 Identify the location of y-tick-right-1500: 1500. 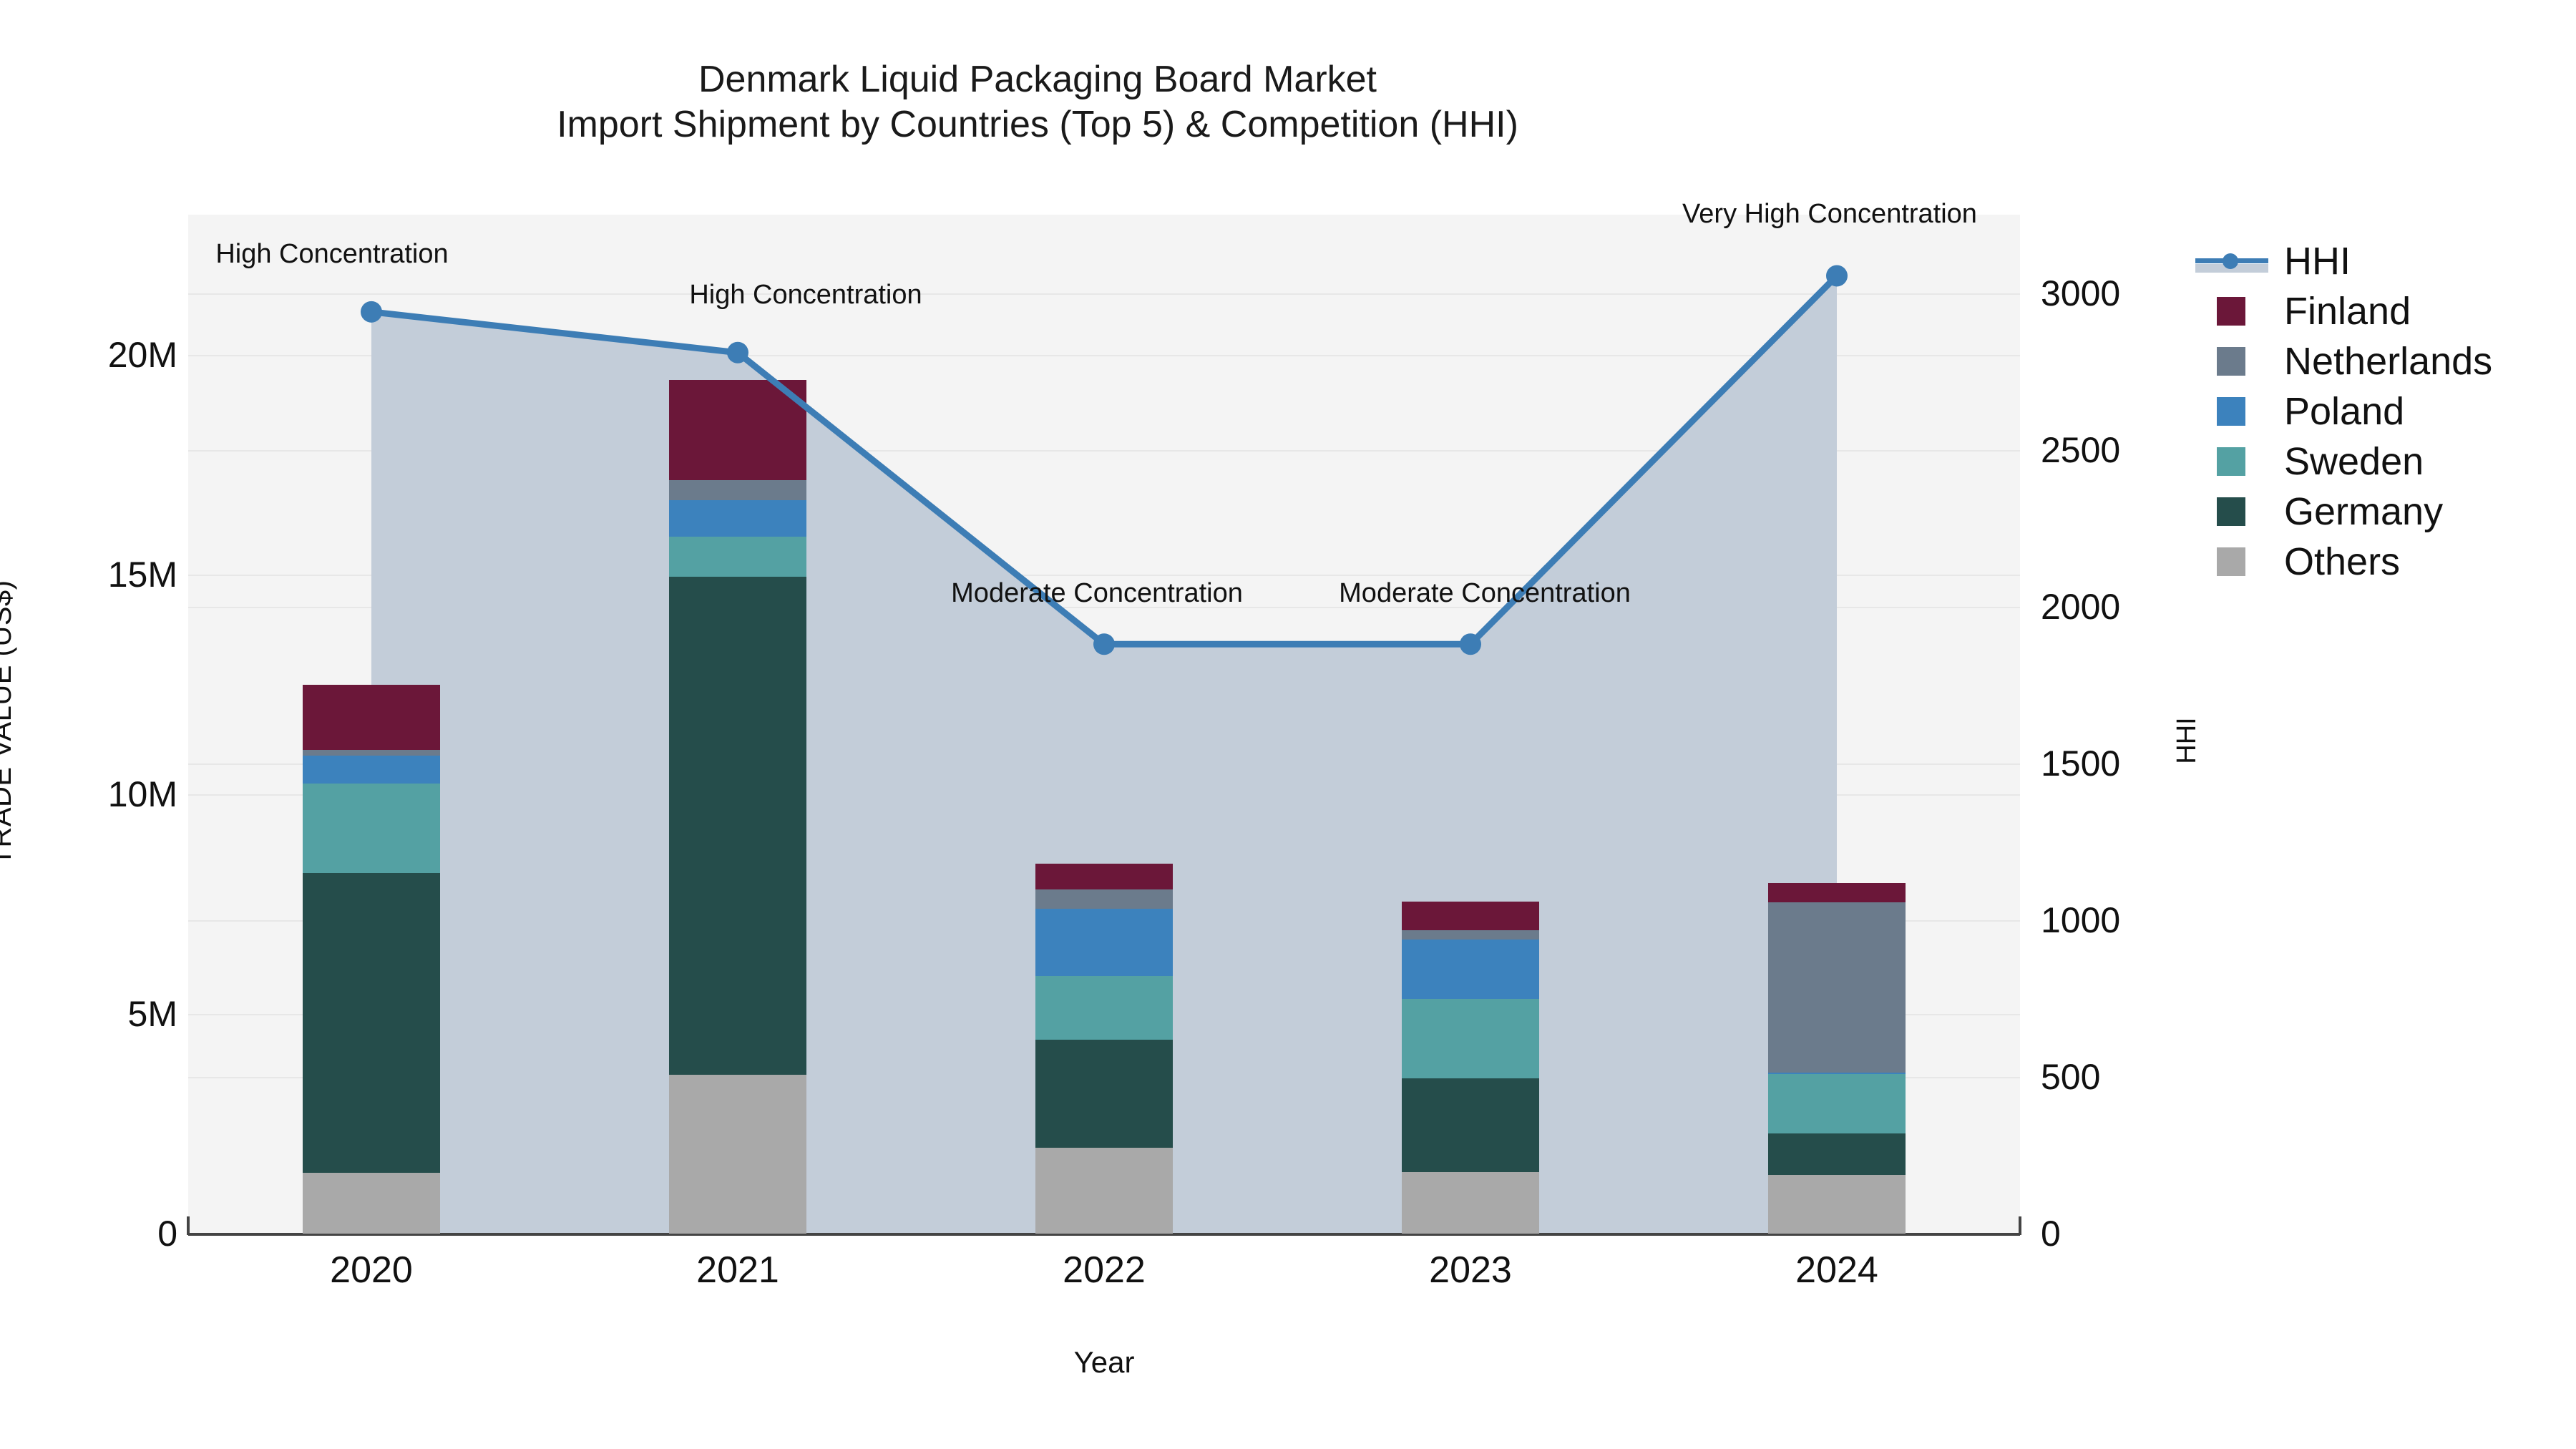
(2081, 763).